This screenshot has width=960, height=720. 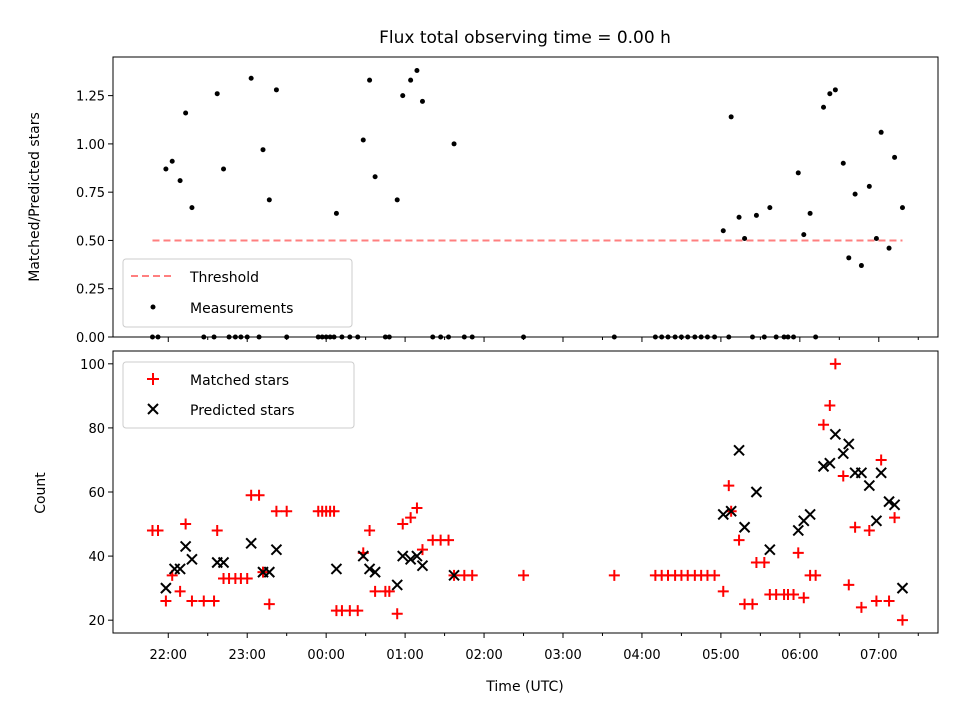 What do you see at coordinates (96, 557) in the screenshot?
I see `count-ytick-label-1: 40` at bounding box center [96, 557].